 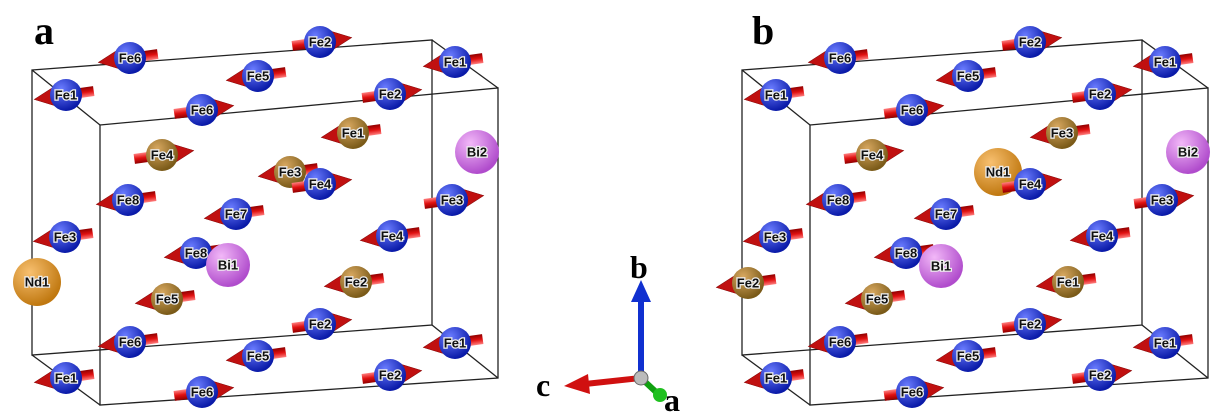 I want to click on atom: Bi2, so click(x=1188, y=152).